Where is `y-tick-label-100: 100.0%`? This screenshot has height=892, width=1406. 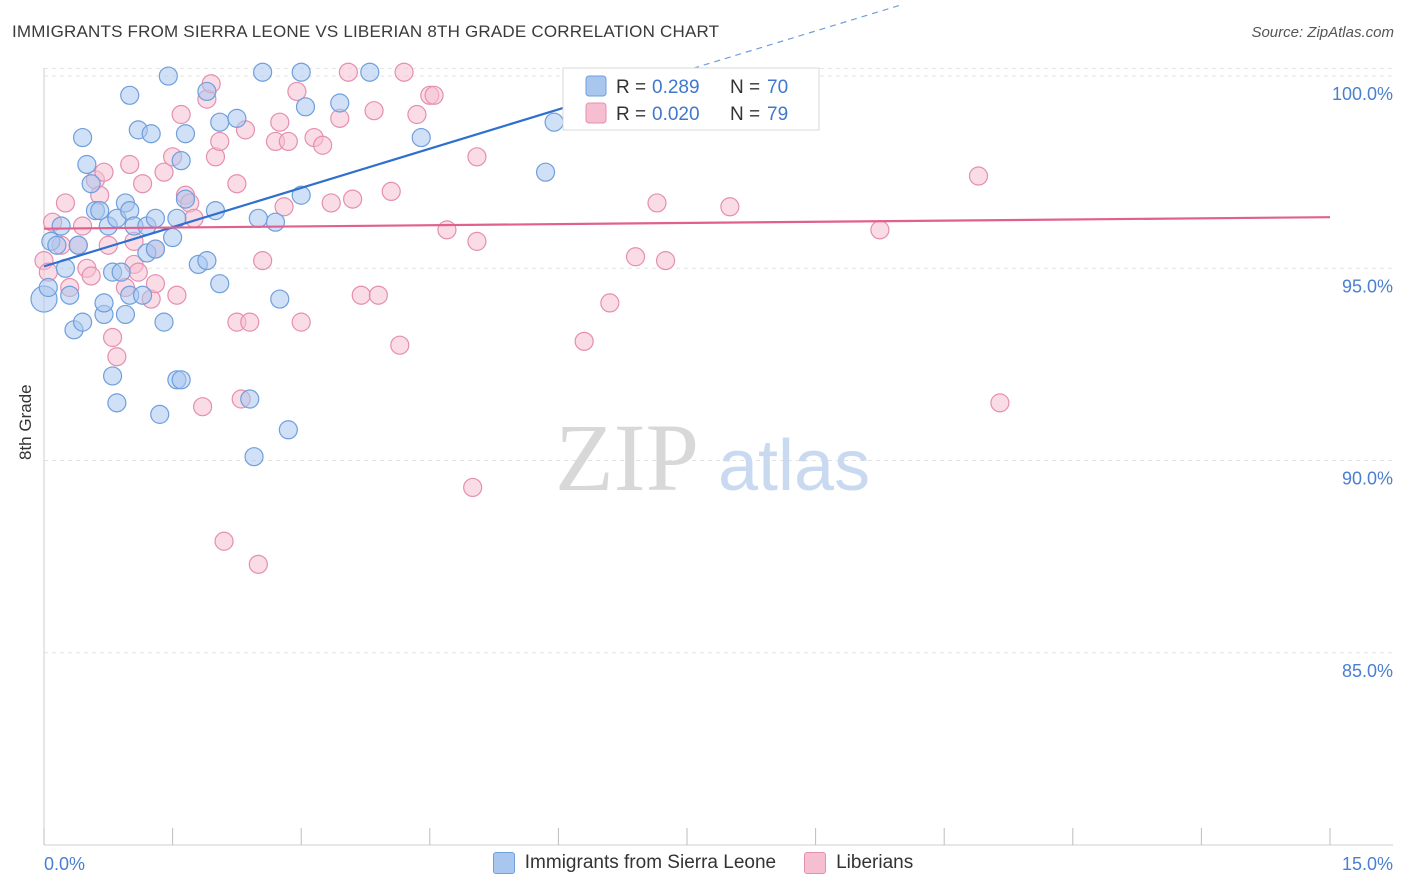 y-tick-label-100: 100.0% is located at coordinates (1362, 94).